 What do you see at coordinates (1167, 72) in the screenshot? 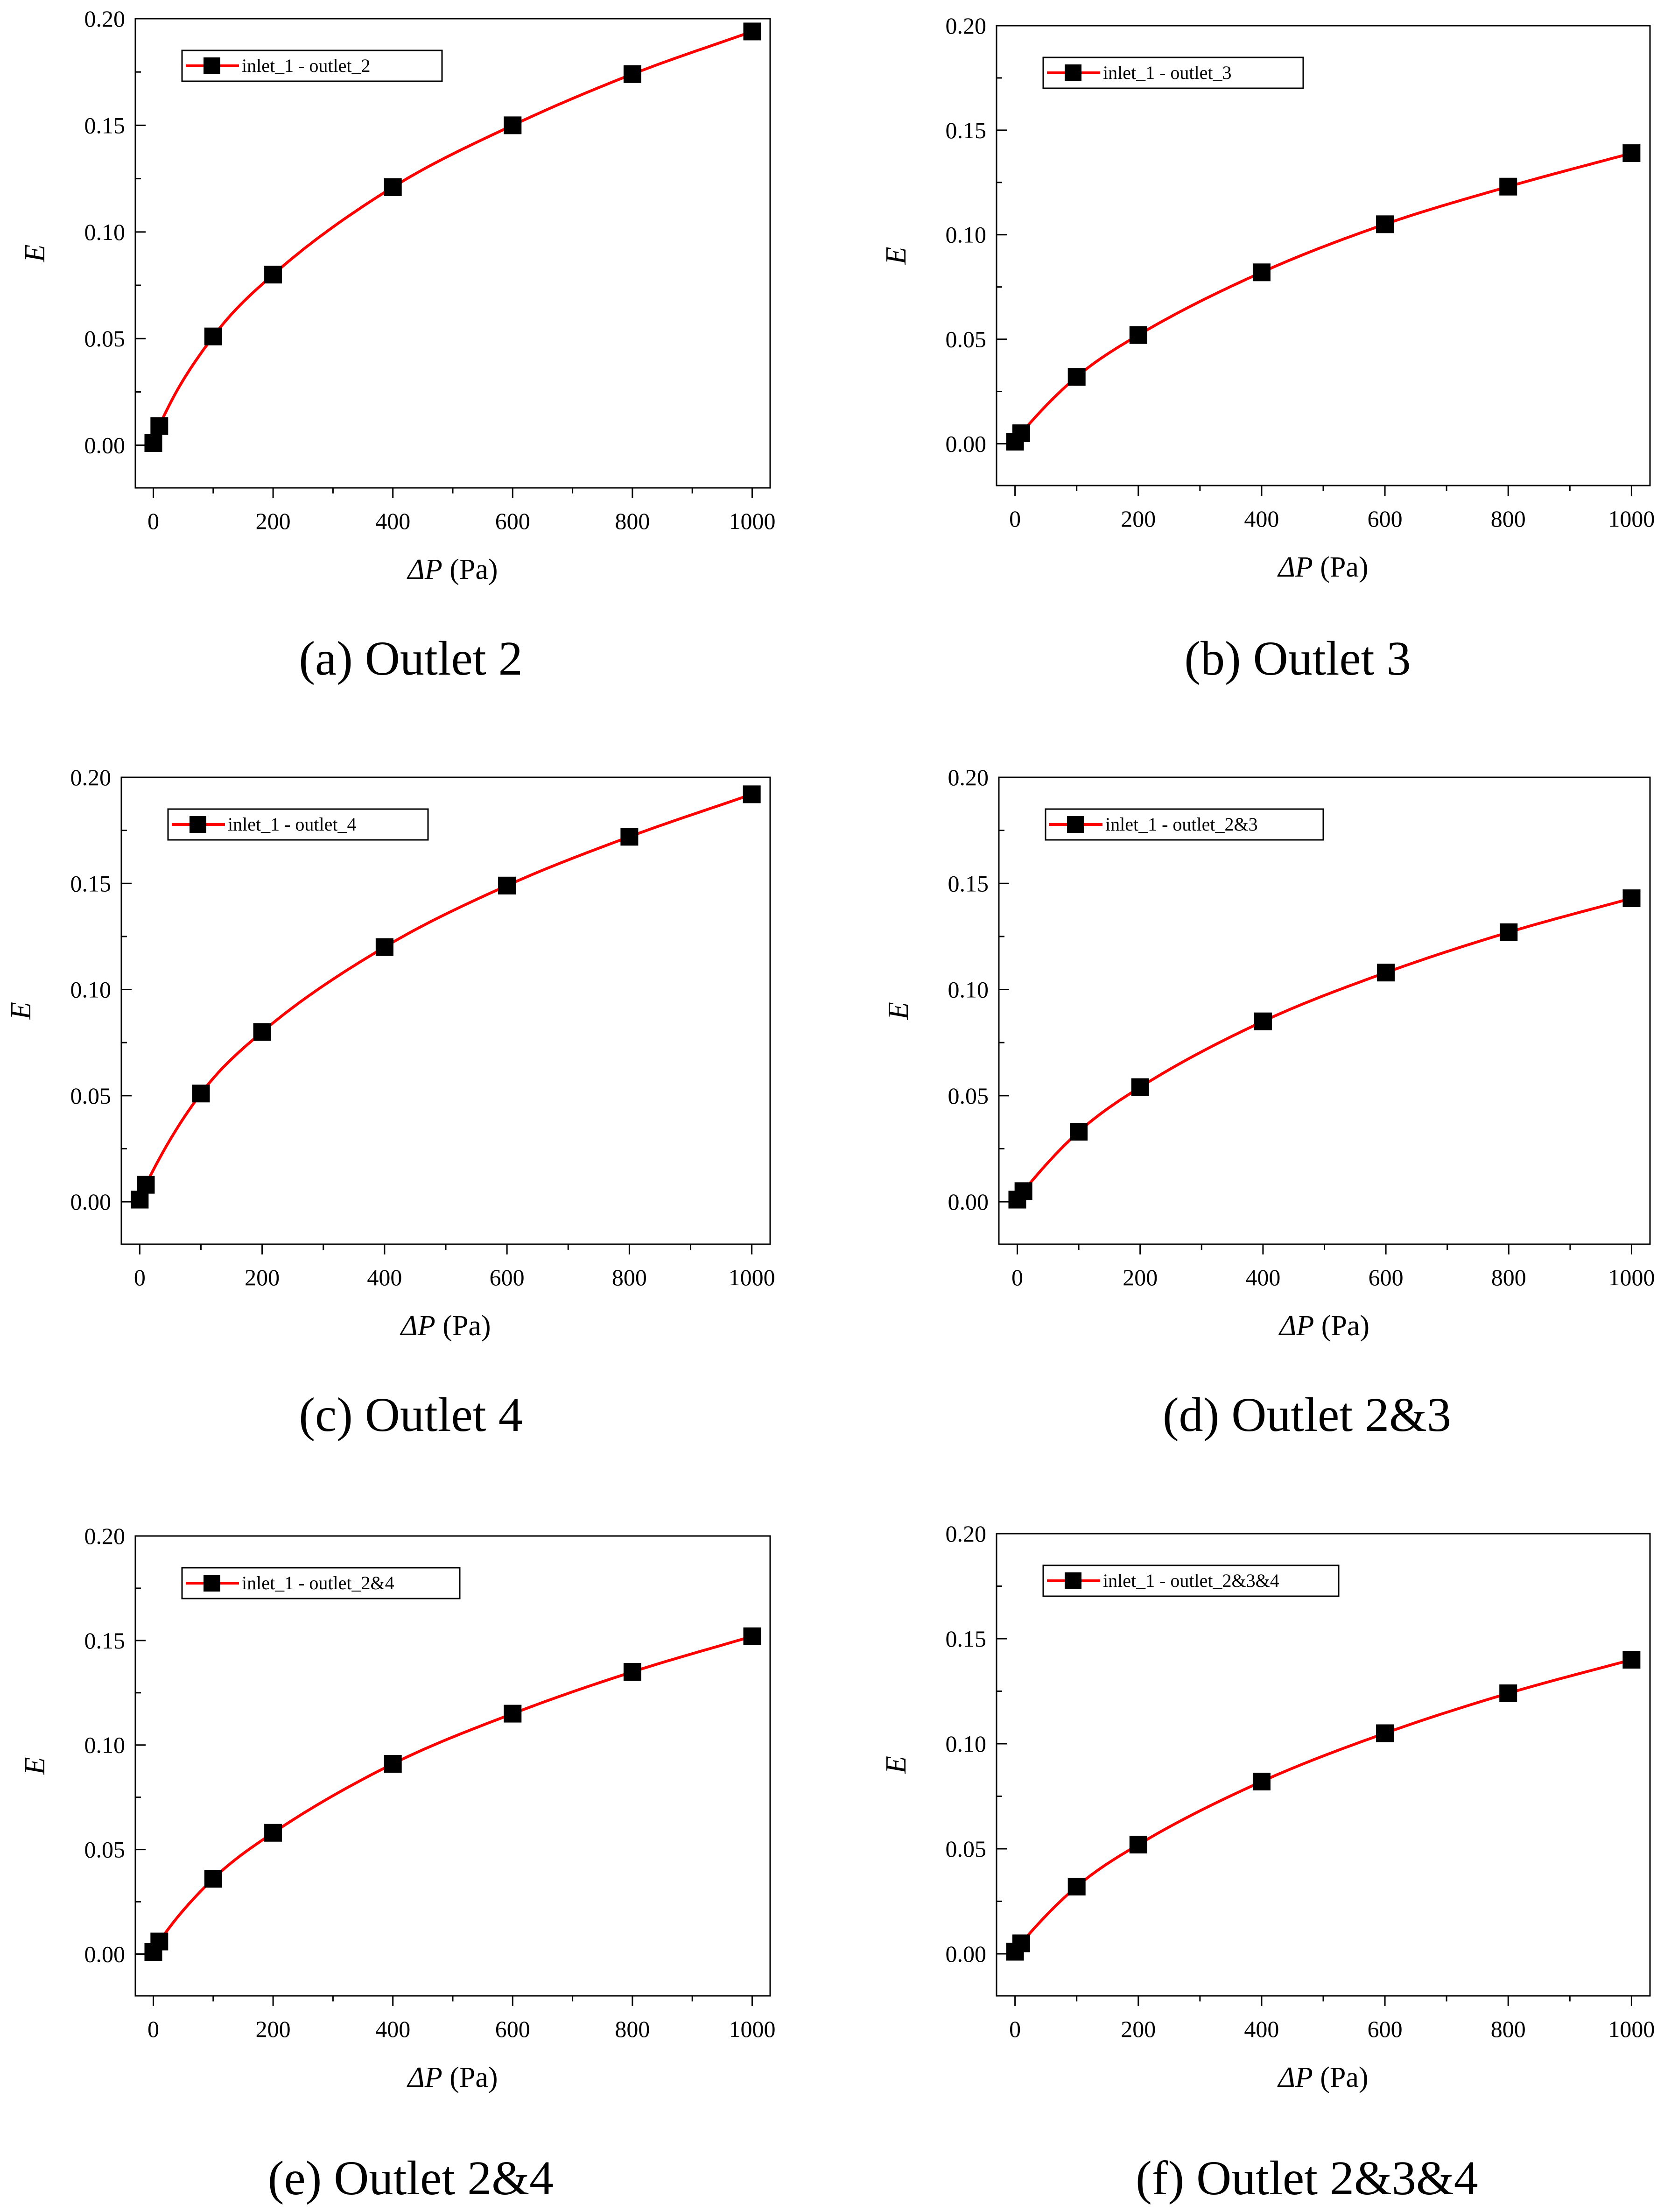
I see `legend-label: inlet_1 - outlet_3` at bounding box center [1167, 72].